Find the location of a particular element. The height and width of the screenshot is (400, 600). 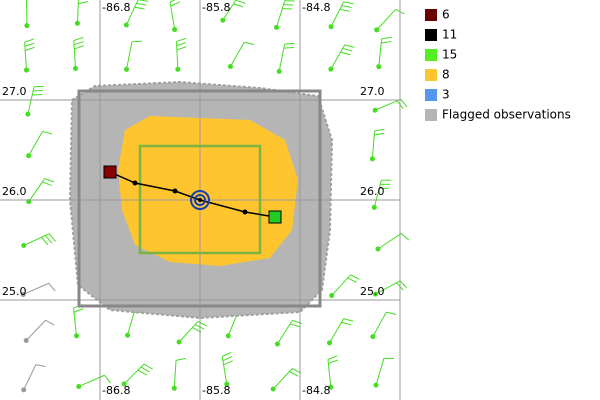

track-points is located at coordinates (190, 197).